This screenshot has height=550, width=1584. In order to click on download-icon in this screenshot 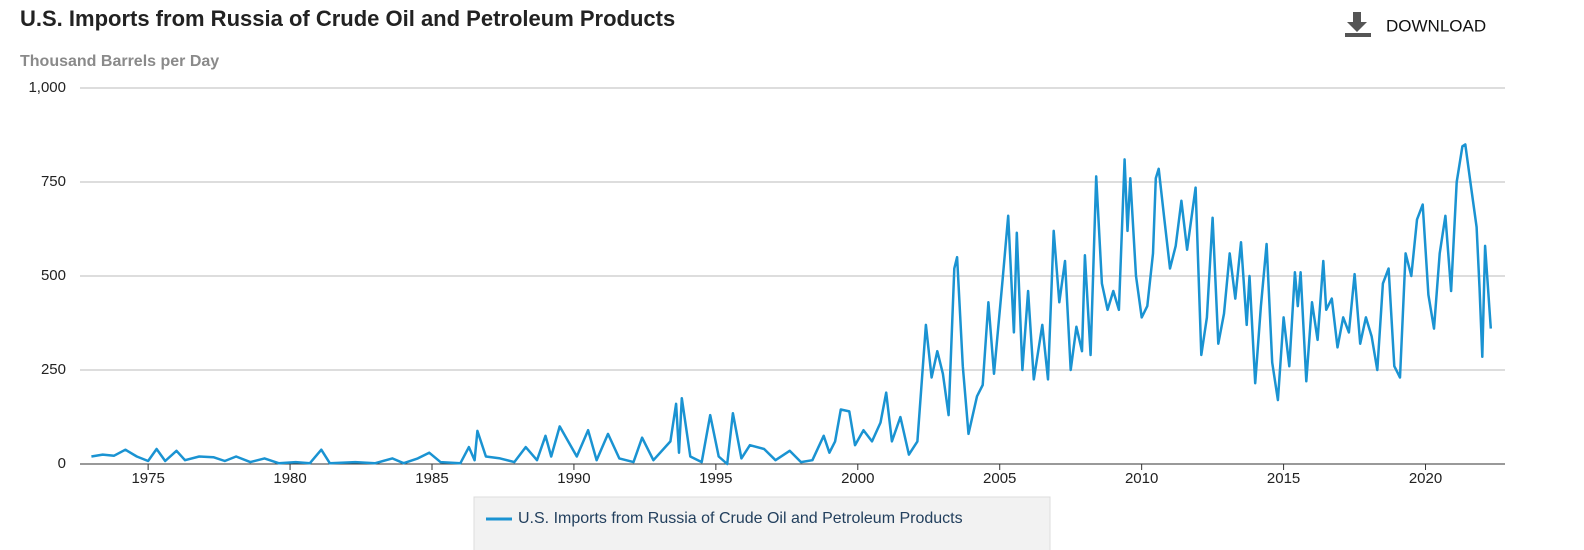, I will do `click(1357, 22)`.